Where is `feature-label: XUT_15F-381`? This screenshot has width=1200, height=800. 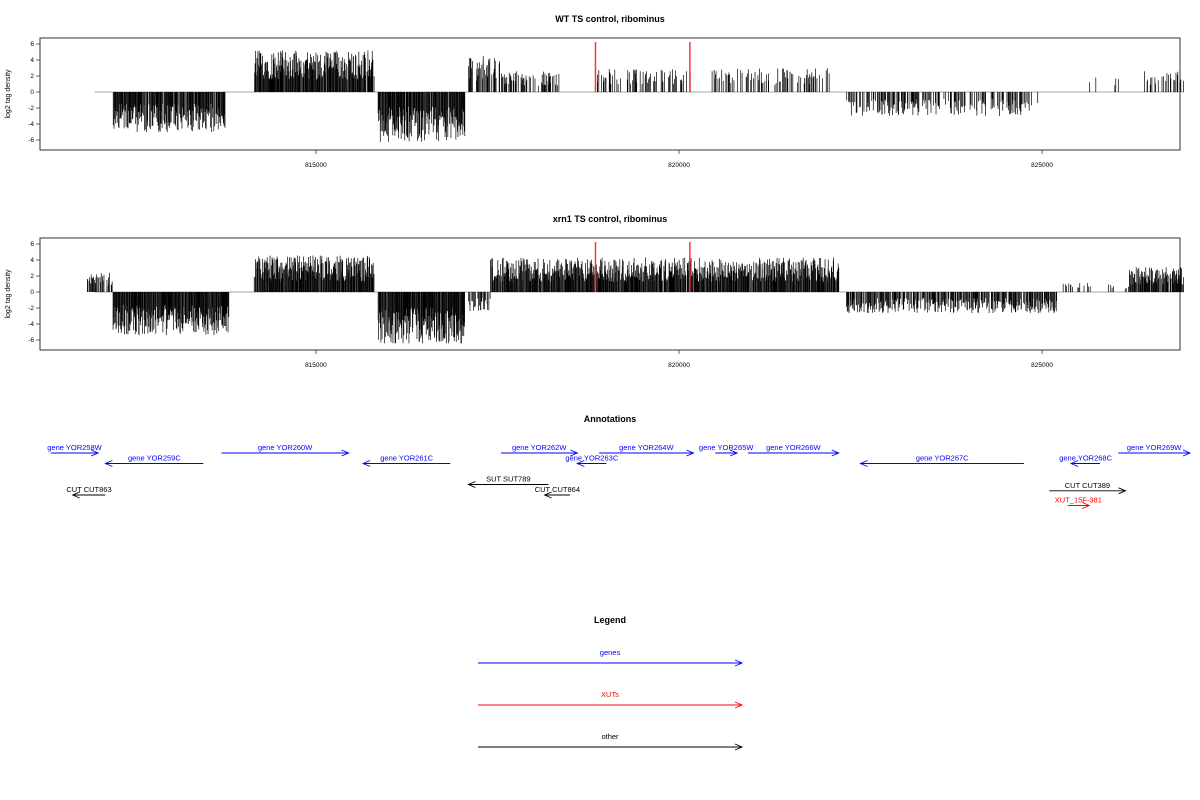
feature-label: XUT_15F-381 is located at coordinates (1078, 500).